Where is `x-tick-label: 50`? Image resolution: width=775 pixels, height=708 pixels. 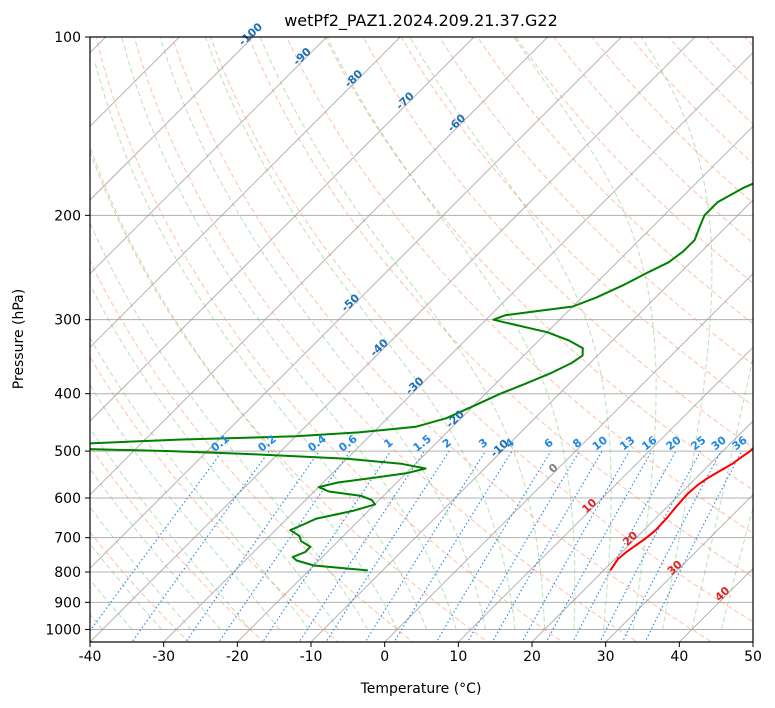 x-tick-label: 50 is located at coordinates (753, 657).